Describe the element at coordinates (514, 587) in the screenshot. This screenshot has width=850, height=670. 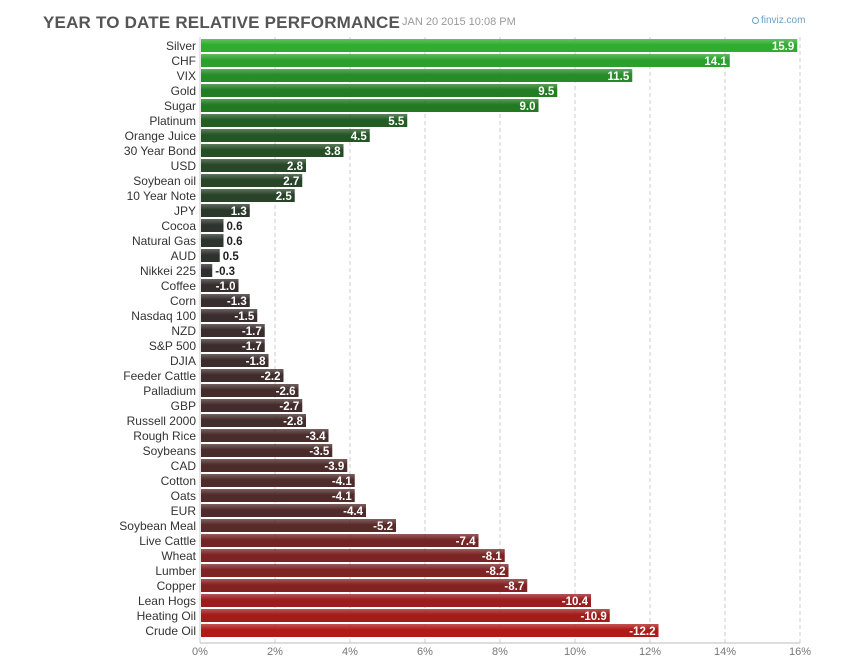
I see `value-label: -8.7` at that location.